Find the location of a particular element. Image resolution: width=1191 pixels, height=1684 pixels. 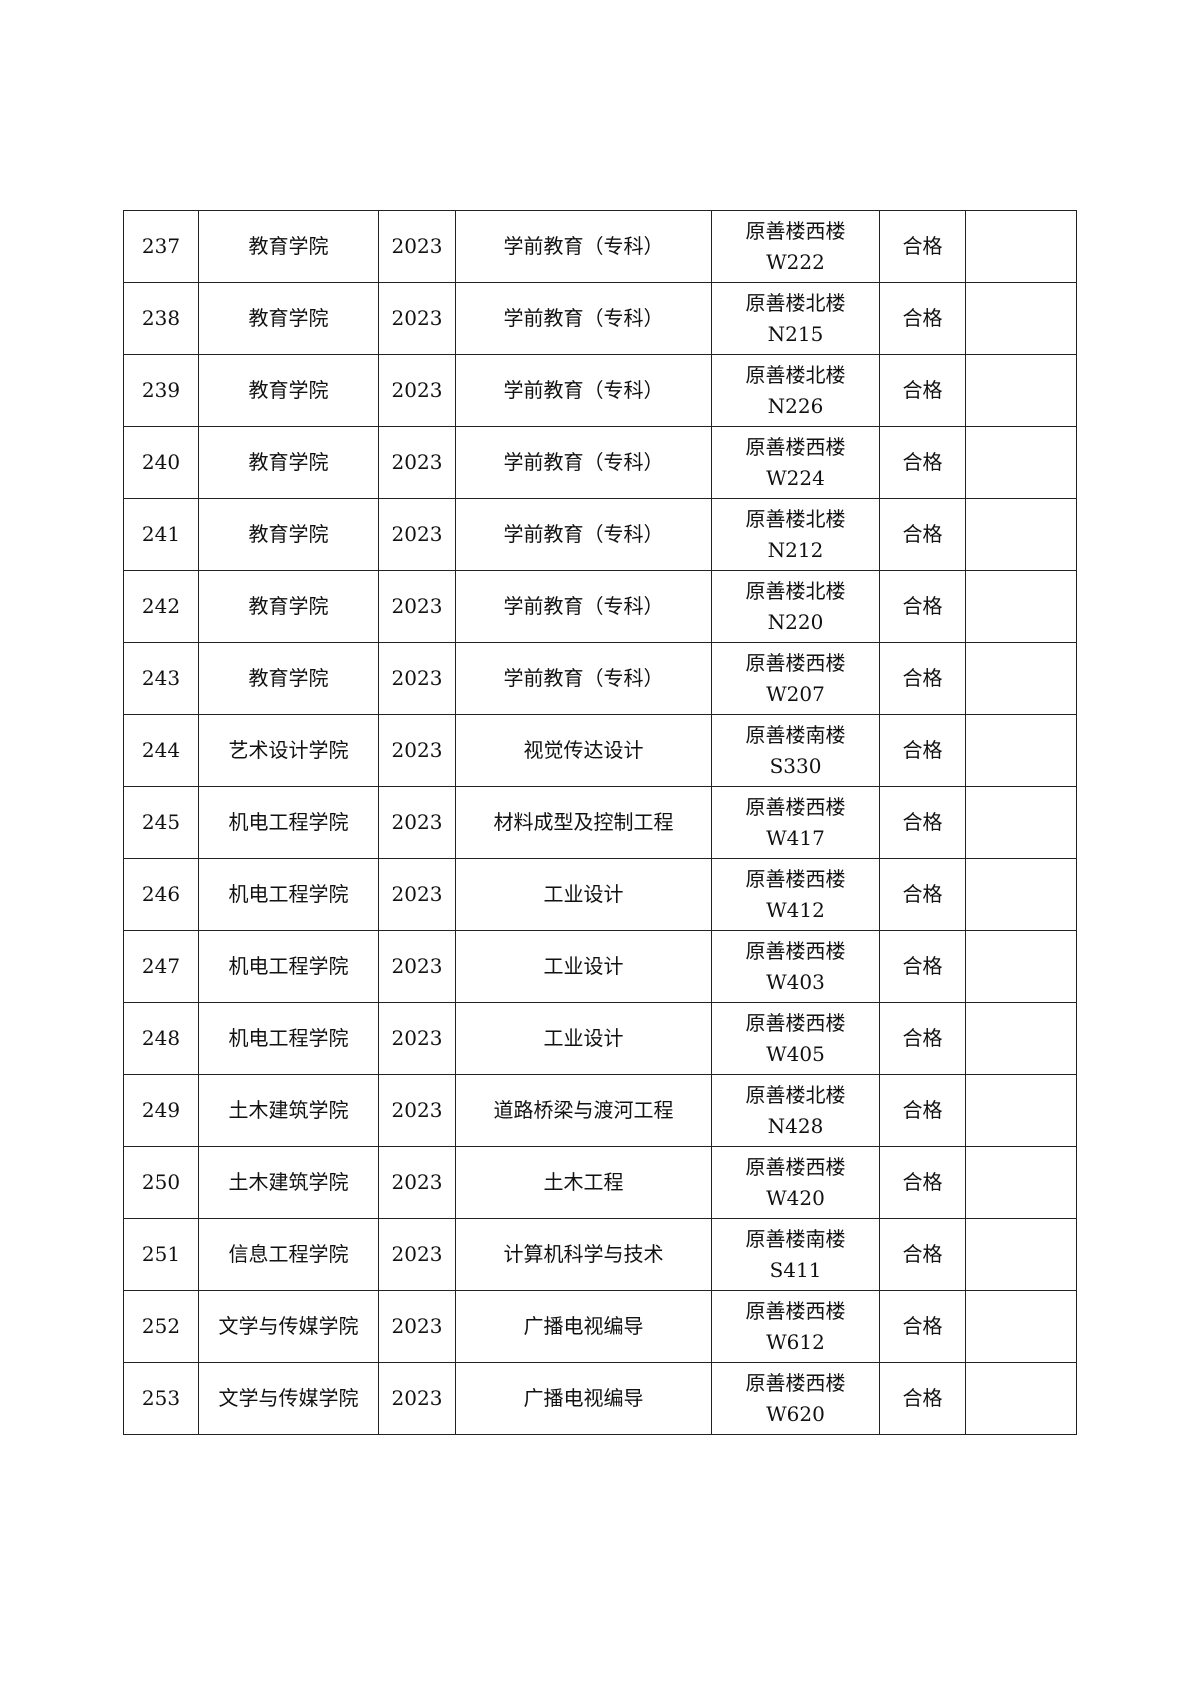

table-row: 251 信息工程学院 2023 计算机科学与技术 原善楼南楼 S411 合格 is located at coordinates (600, 1254).